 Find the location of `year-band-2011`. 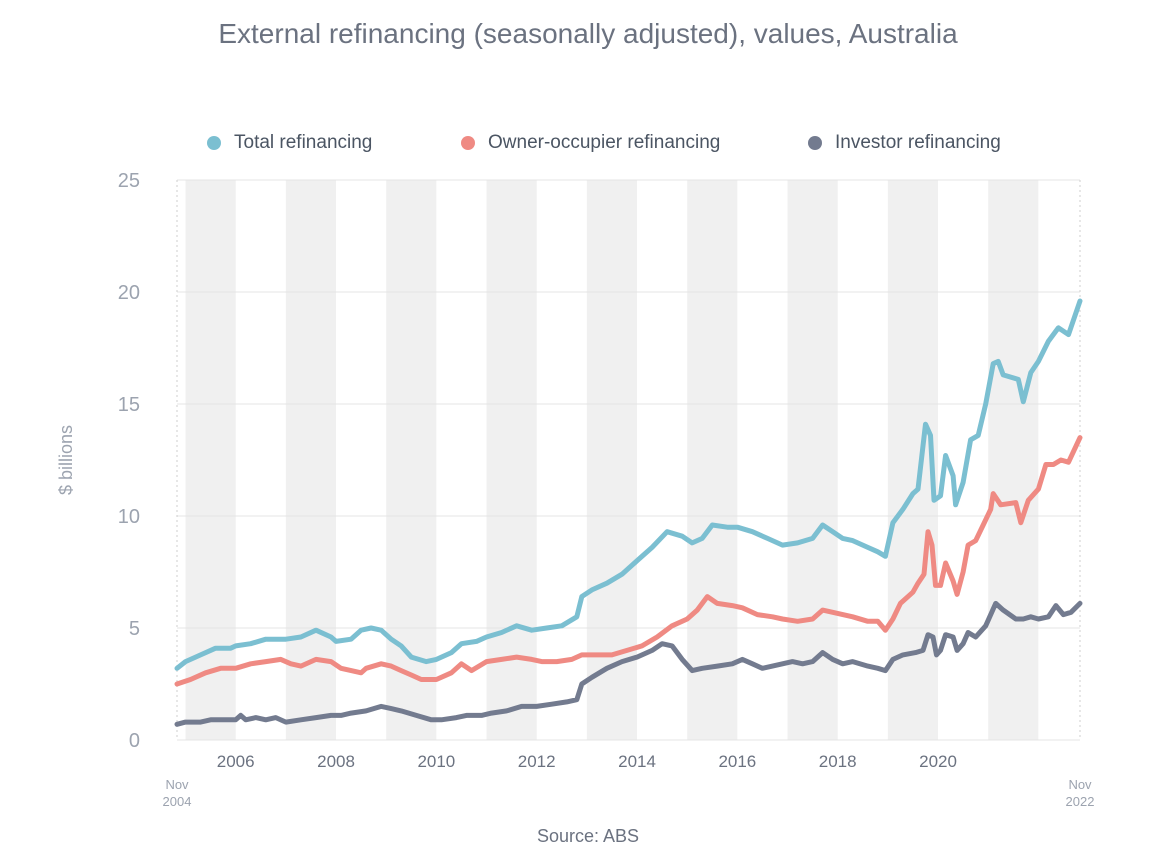

year-band-2011 is located at coordinates (511, 460).